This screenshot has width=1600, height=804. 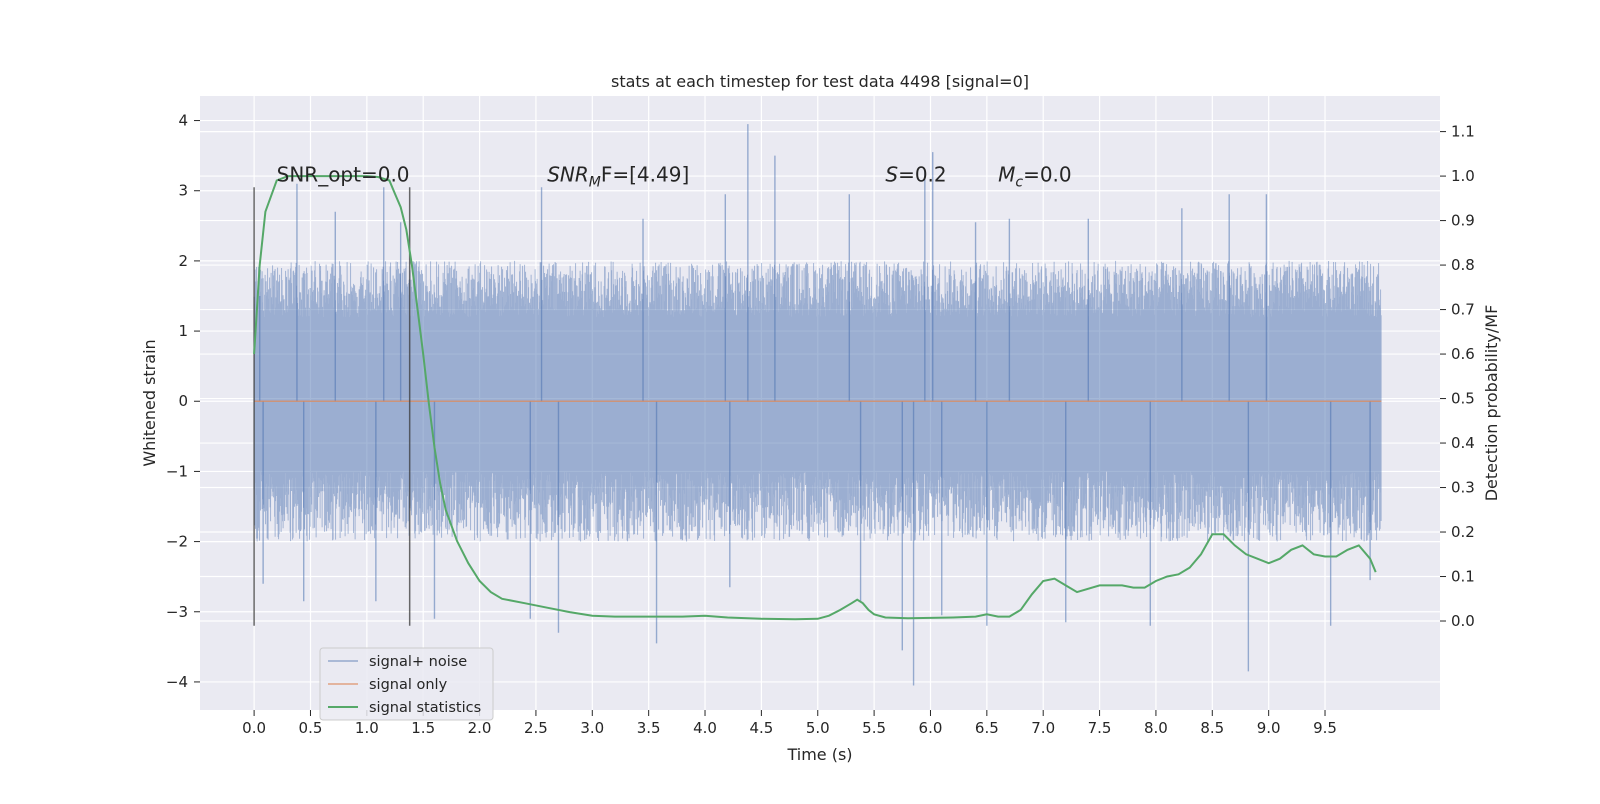 I want to click on y-tick-label-right: 0.7, so click(x=1463, y=310).